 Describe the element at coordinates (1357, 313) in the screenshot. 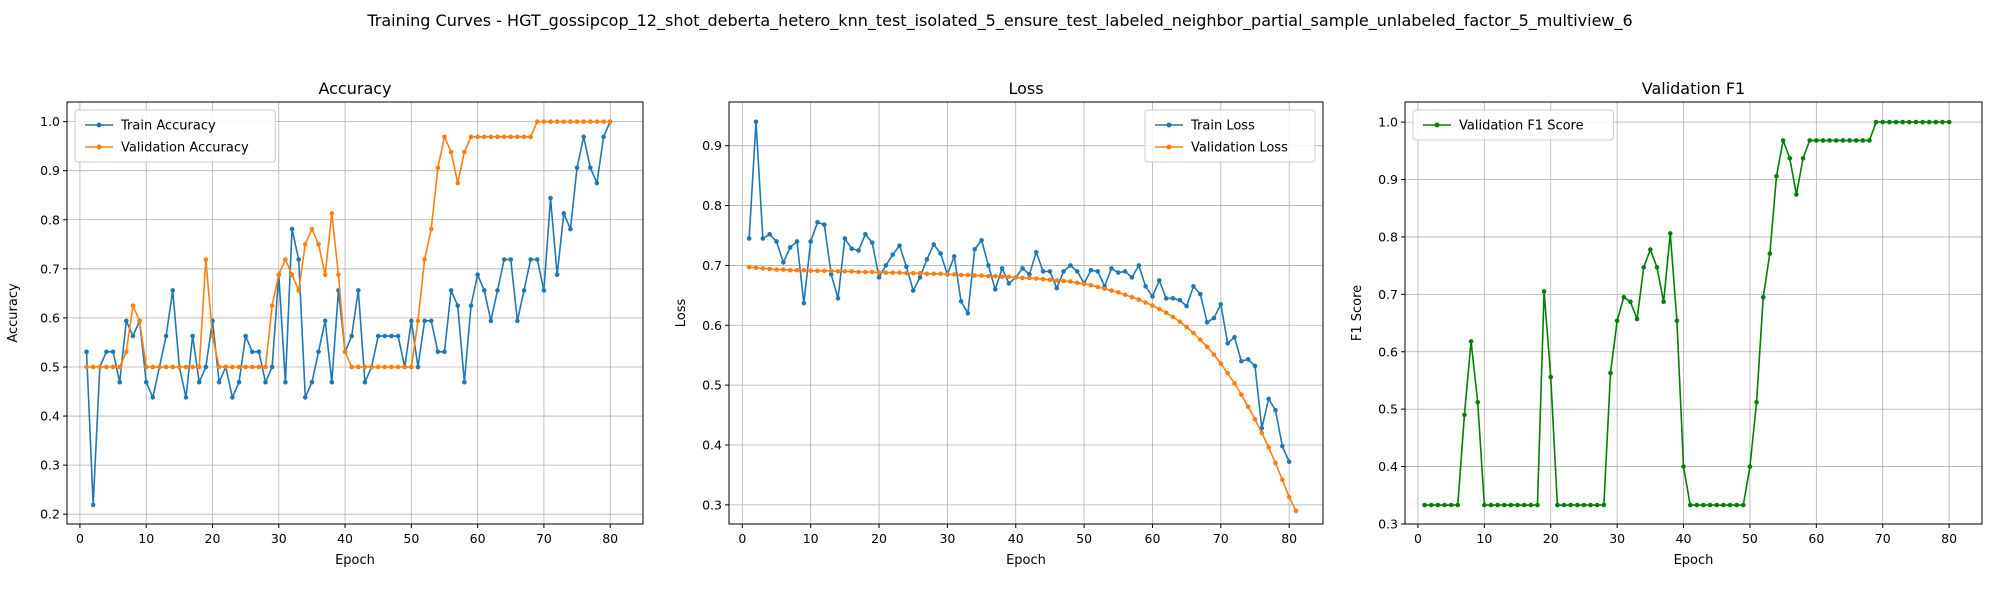

I see `y-axis-label: F1 Score` at that location.